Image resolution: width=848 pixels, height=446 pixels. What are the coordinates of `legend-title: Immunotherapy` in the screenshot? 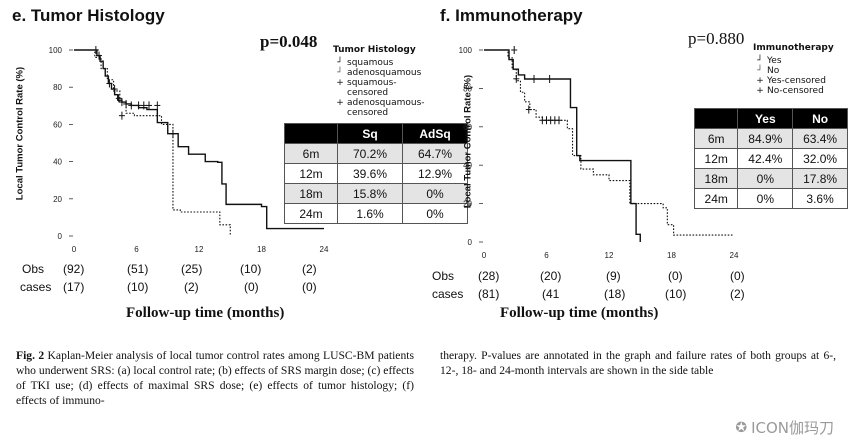 It's located at (793, 48).